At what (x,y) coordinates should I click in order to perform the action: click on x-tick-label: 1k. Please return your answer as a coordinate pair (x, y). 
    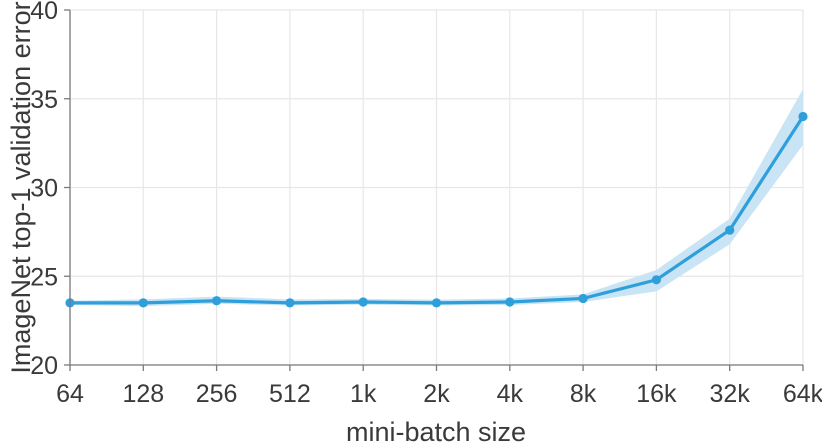
    Looking at the image, I should click on (363, 394).